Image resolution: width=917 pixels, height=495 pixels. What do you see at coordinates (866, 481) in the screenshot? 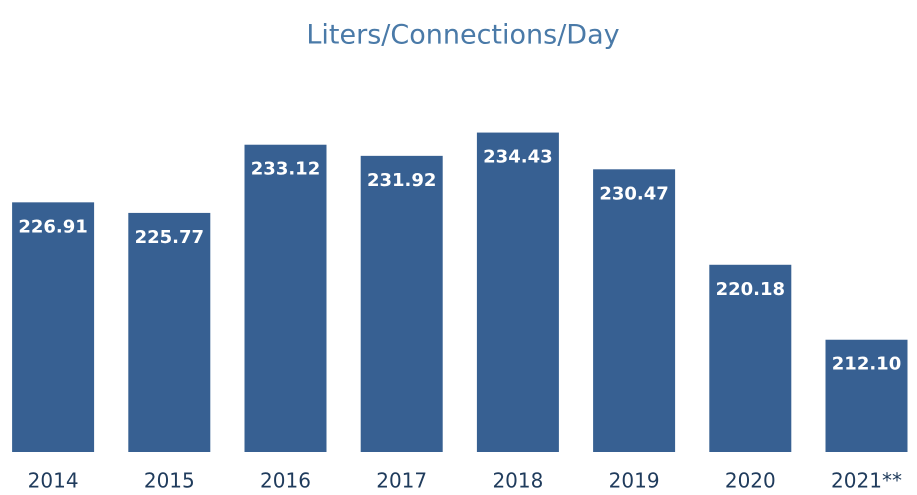
I see `x-tick-label: 2021**` at bounding box center [866, 481].